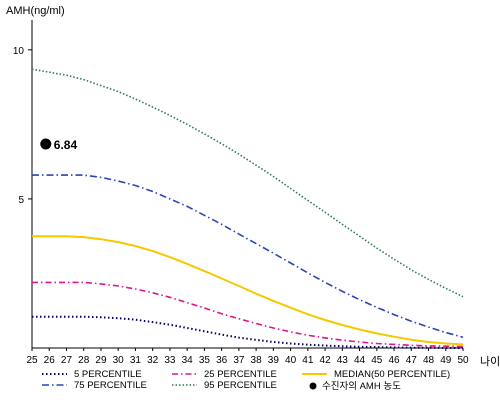 This screenshot has width=500, height=400. I want to click on legend-item: 25 PERCENTILE, so click(224, 374).